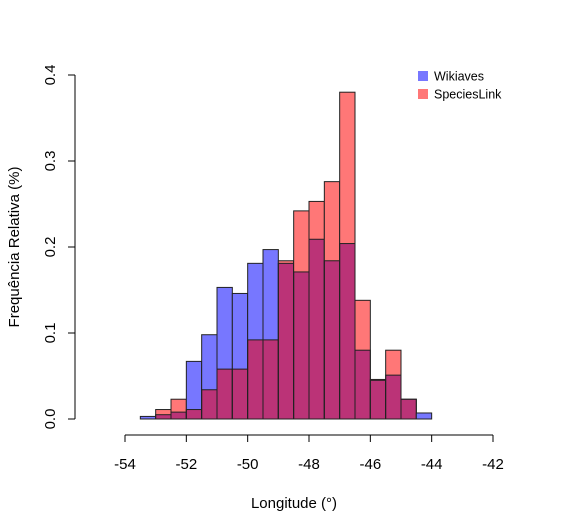 Image resolution: width=578 pixels, height=524 pixels. I want to click on bar-outline-wikiaves, so click(424, 416).